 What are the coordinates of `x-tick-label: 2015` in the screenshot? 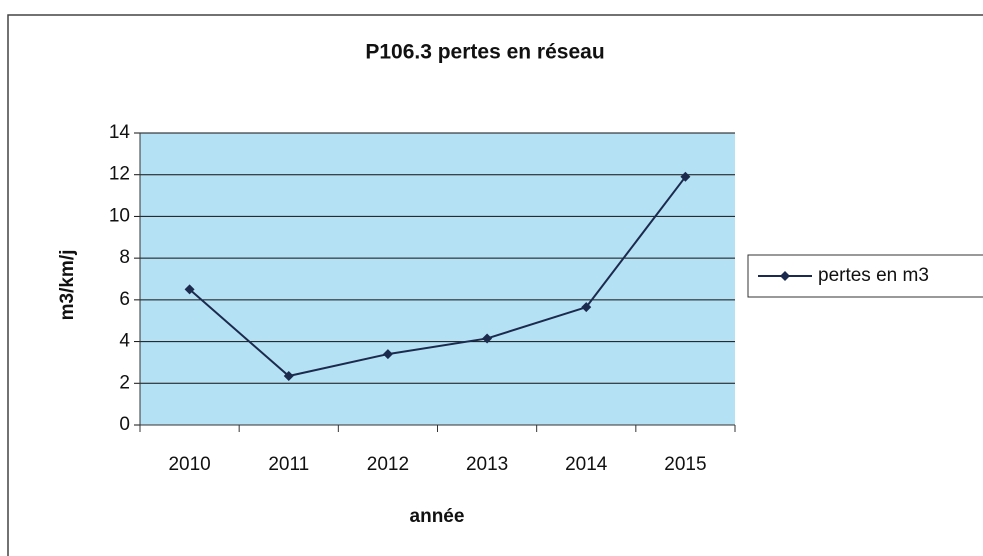 It's located at (685, 464).